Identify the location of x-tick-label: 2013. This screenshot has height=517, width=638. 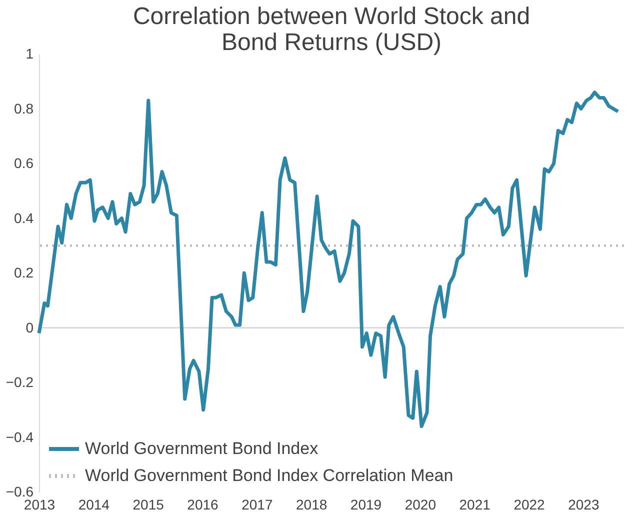
(40, 504).